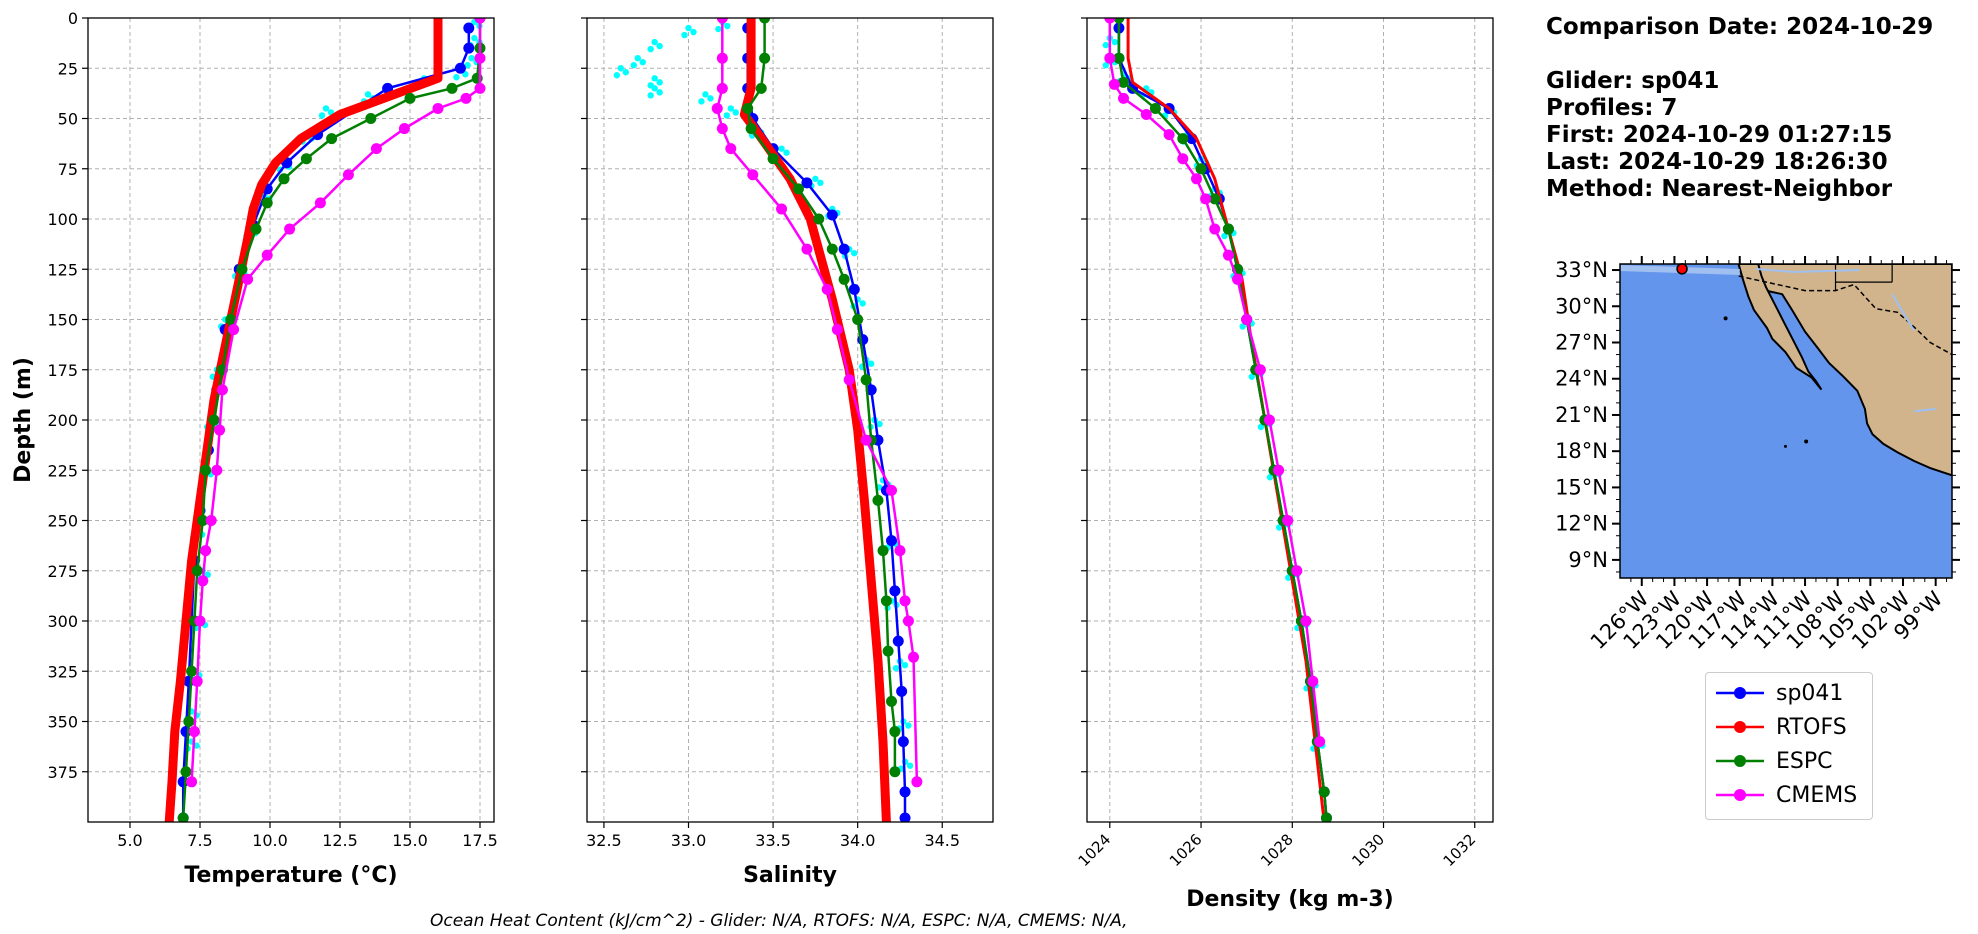 This screenshot has width=1978, height=934. I want to click on comparison-date: Comparison Date: 2024-10-29, so click(1740, 27).